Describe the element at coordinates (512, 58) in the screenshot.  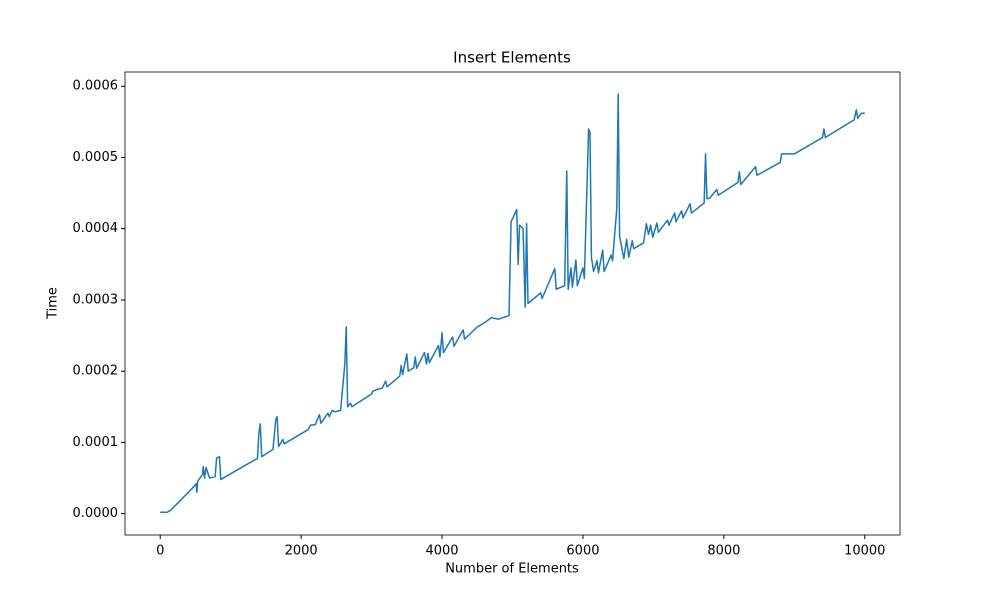
I see `chart-title: Insert Elements` at that location.